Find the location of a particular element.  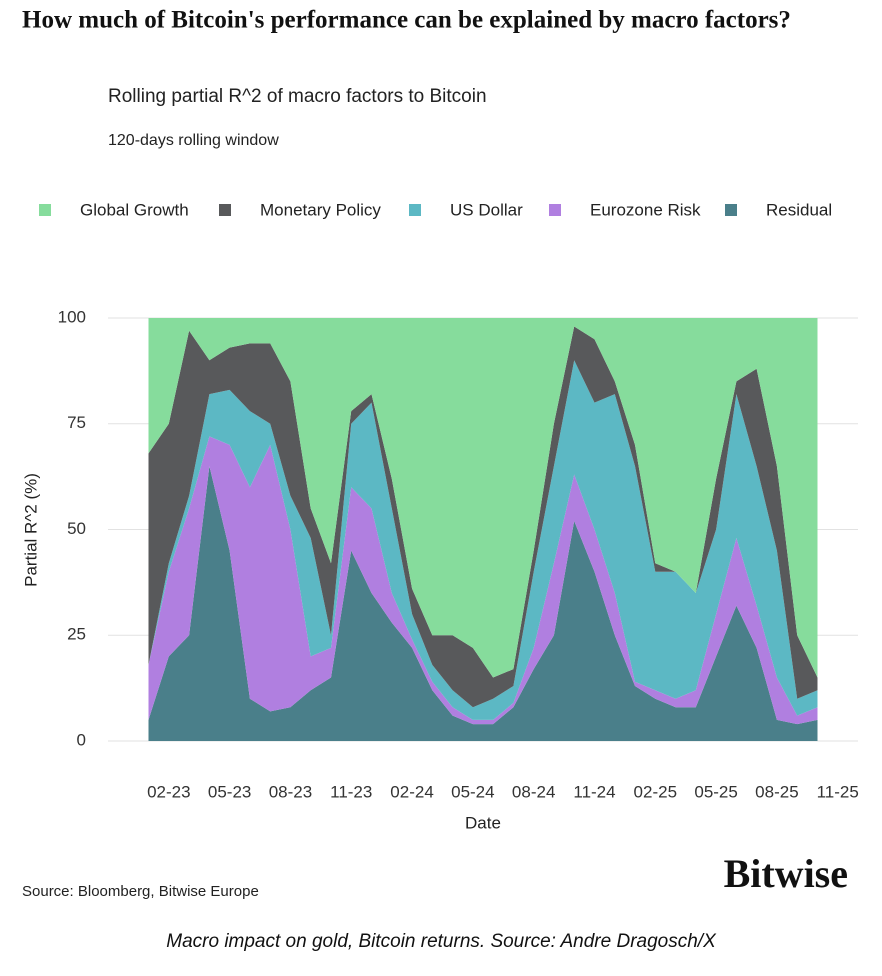

legend-label: Residual is located at coordinates (799, 209).